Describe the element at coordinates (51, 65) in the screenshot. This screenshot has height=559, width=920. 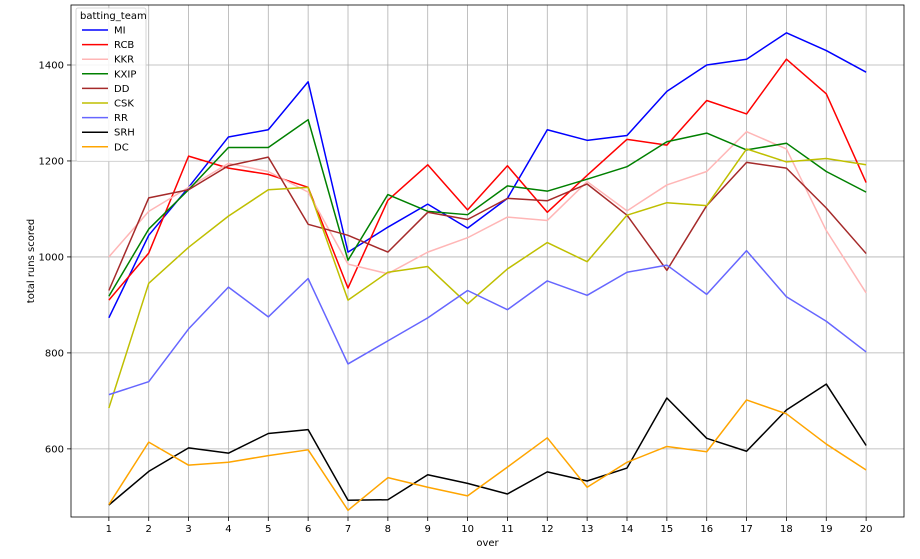
I see `y-tick-label: 1400` at that location.